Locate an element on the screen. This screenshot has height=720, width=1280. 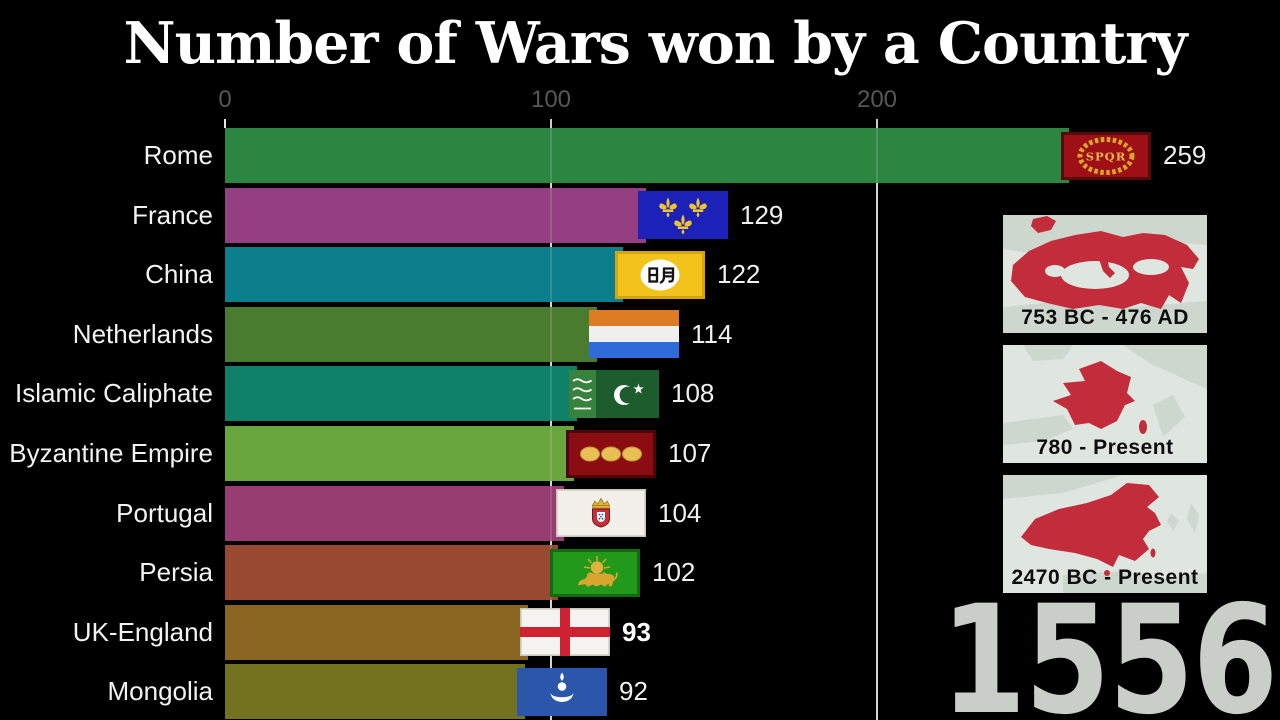
mongolia-soyombo-flag-icon is located at coordinates (562, 691).